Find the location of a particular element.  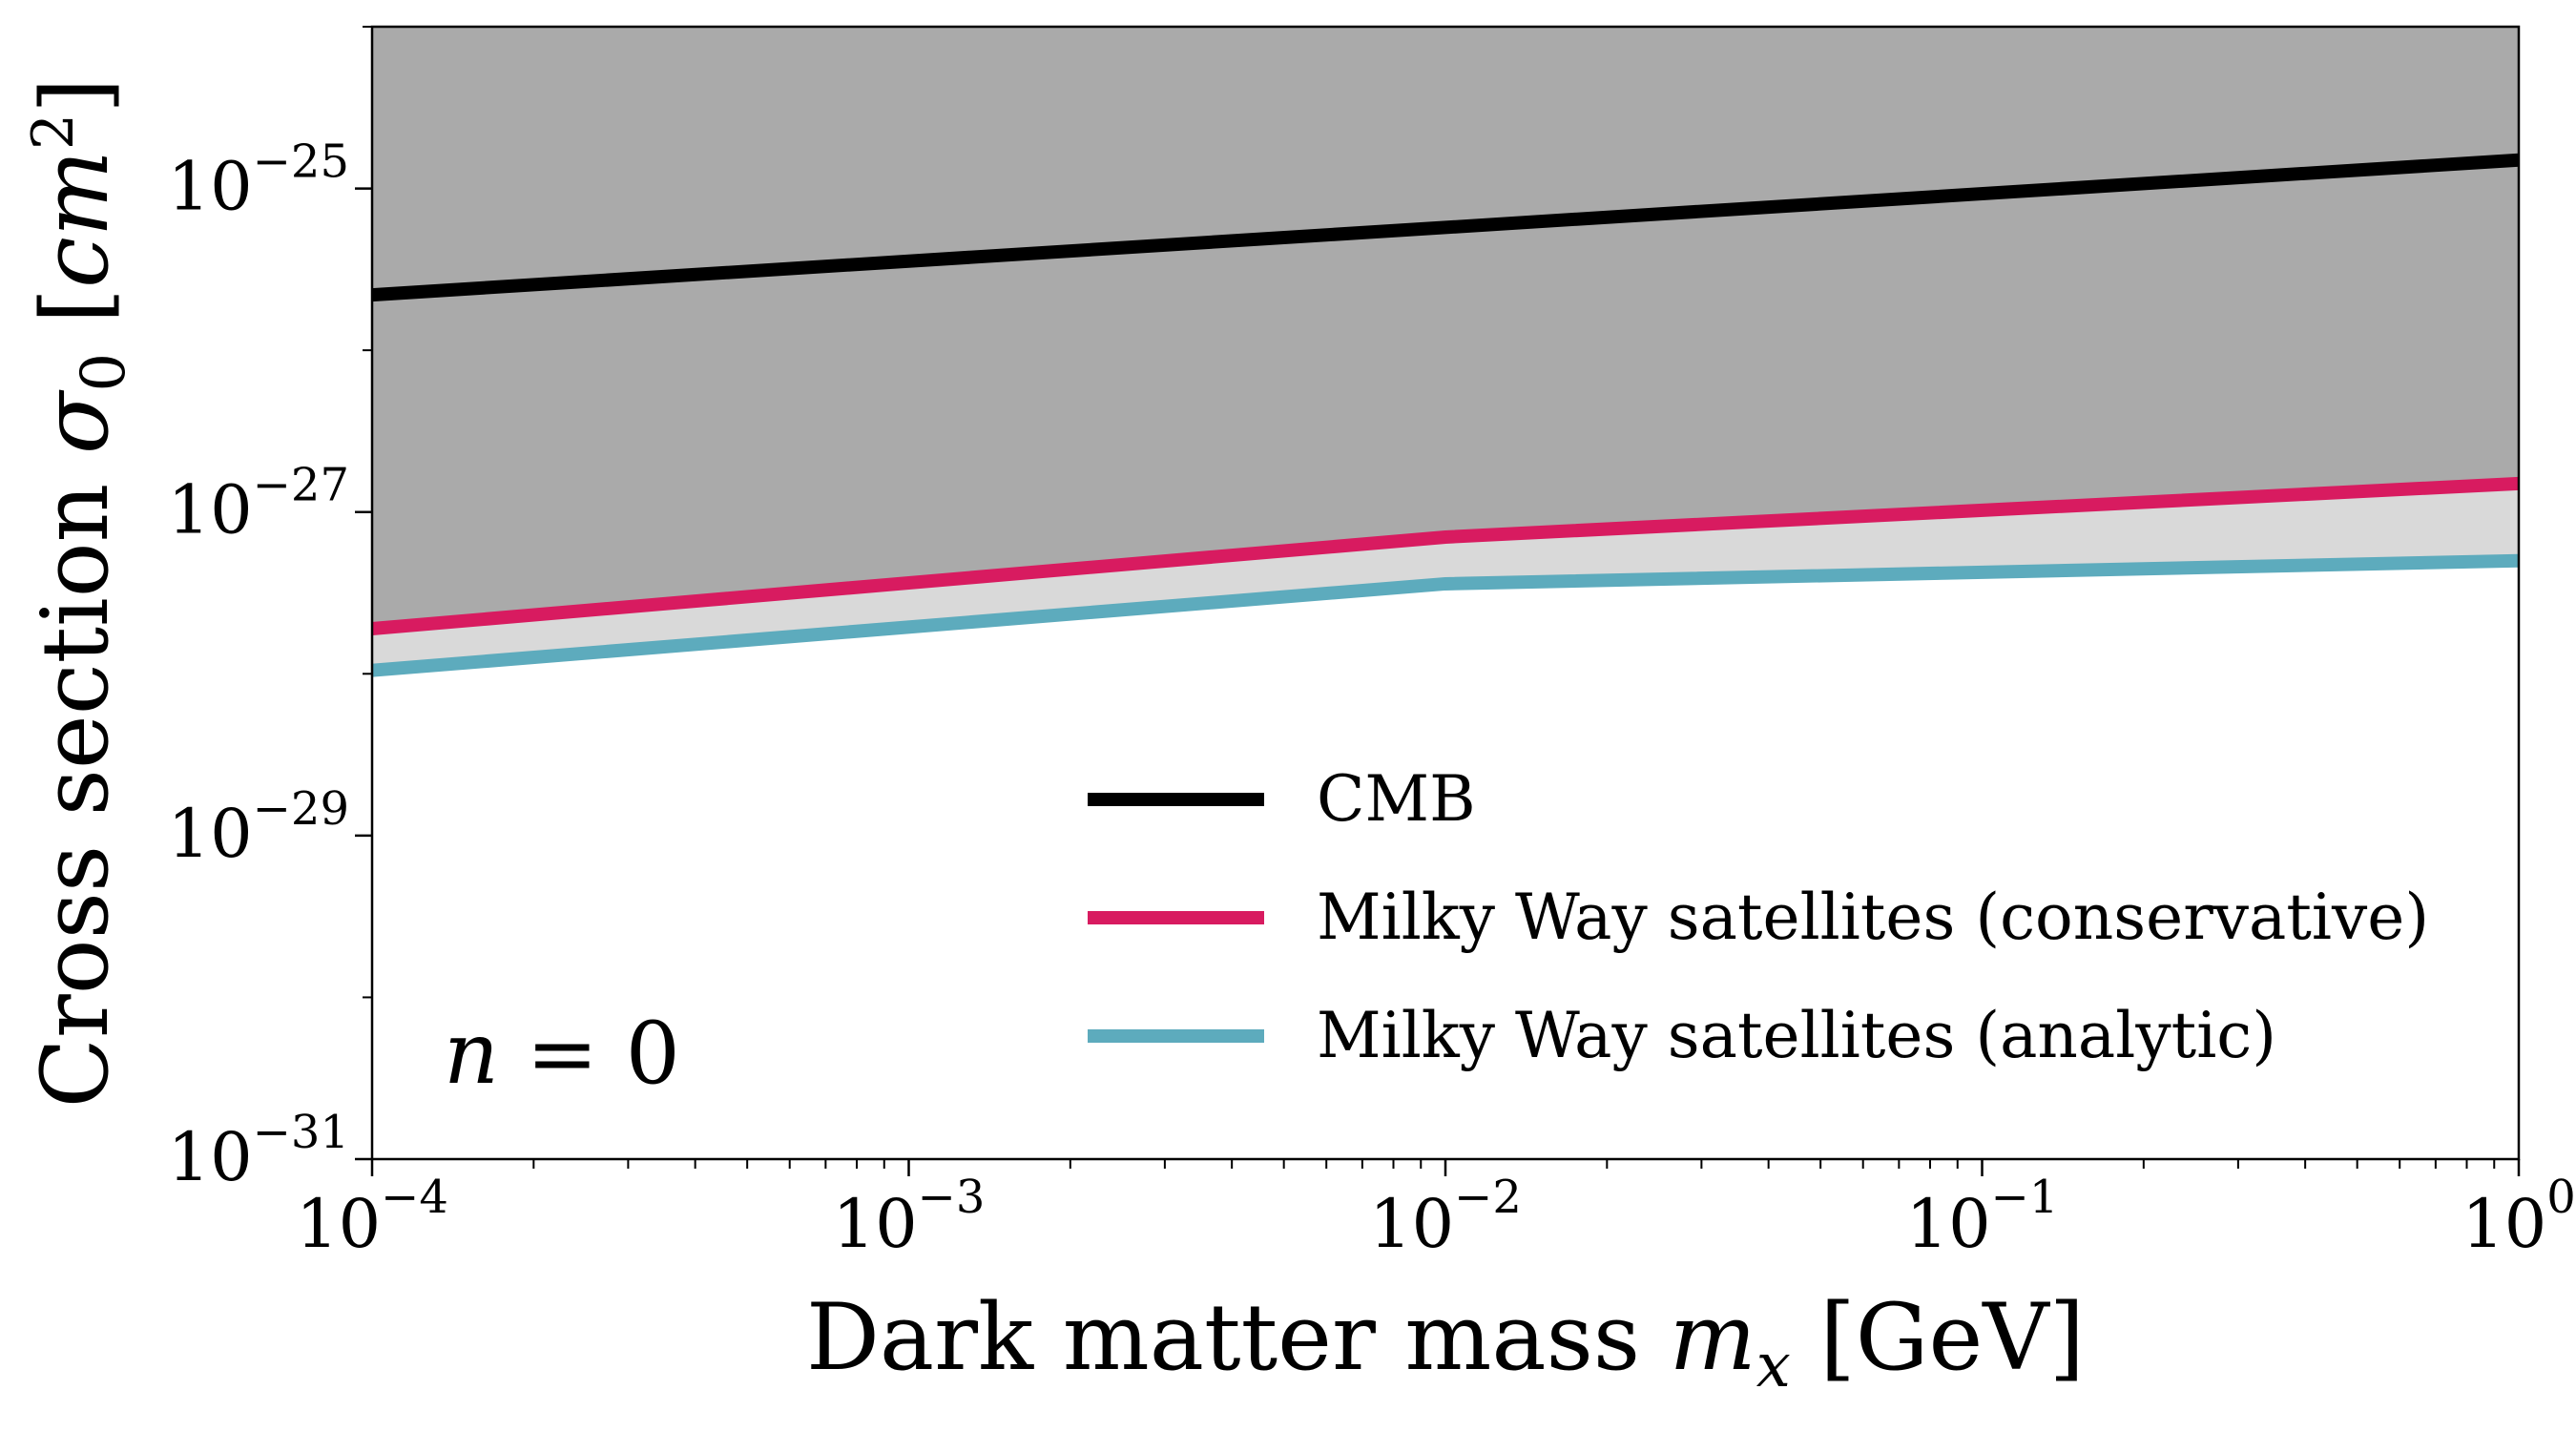

y-axis-label-unit: cm is located at coordinates (75, 219).